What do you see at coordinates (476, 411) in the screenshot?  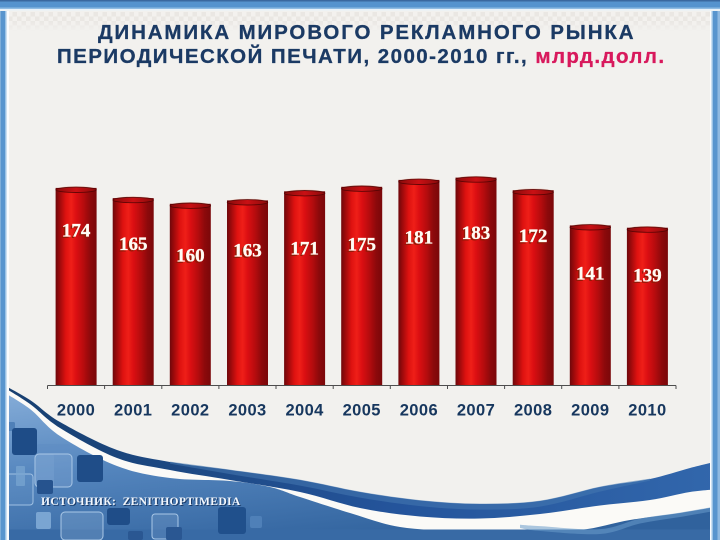 I see `svg-text: 2007` at bounding box center [476, 411].